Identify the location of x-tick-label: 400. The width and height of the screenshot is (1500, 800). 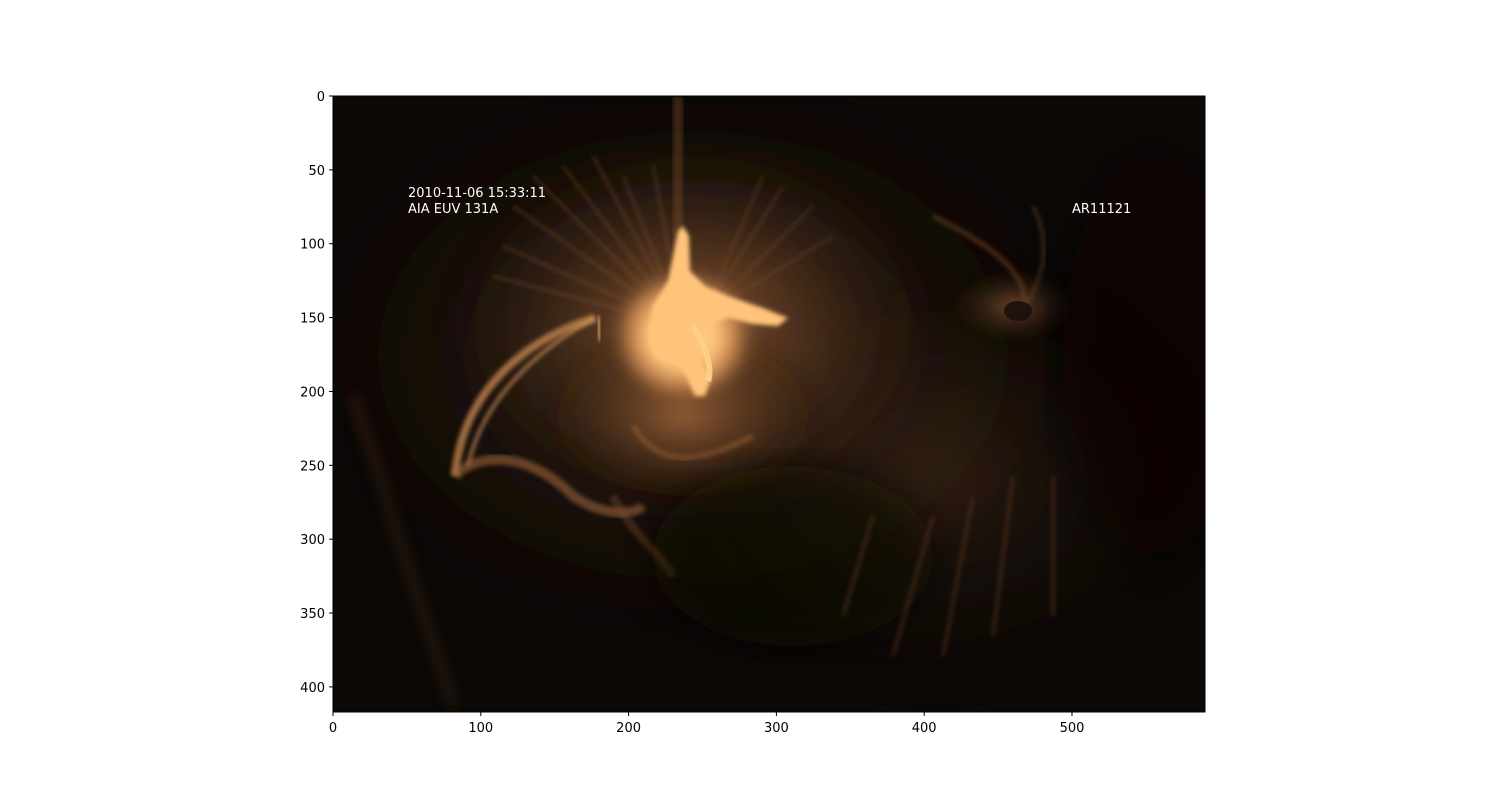
(924, 728).